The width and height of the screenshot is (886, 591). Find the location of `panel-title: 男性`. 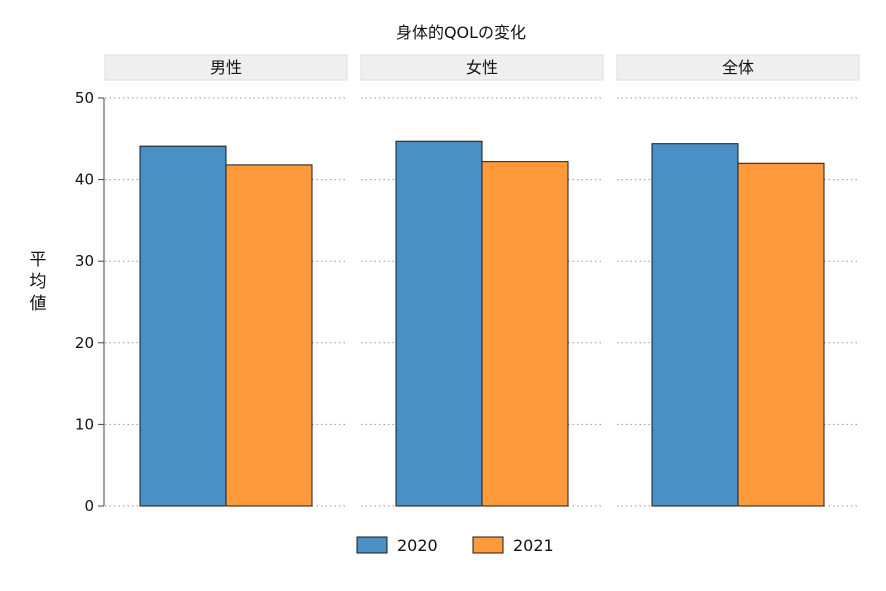

panel-title: 男性 is located at coordinates (226, 67).